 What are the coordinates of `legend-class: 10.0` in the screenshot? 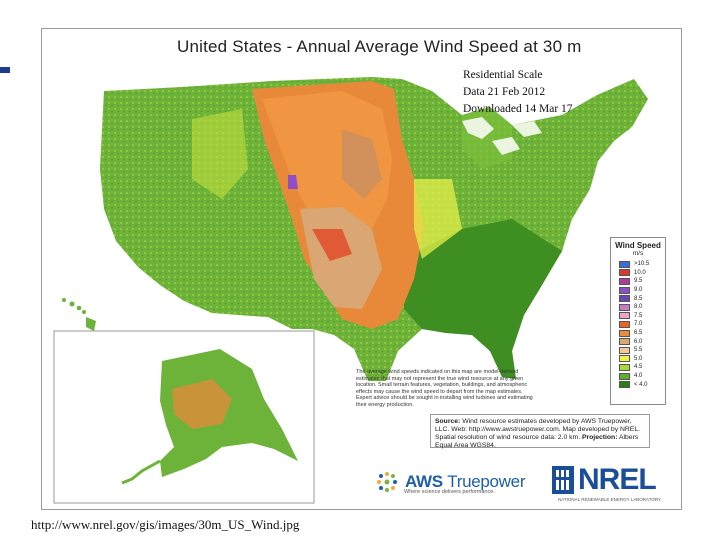 It's located at (642, 273).